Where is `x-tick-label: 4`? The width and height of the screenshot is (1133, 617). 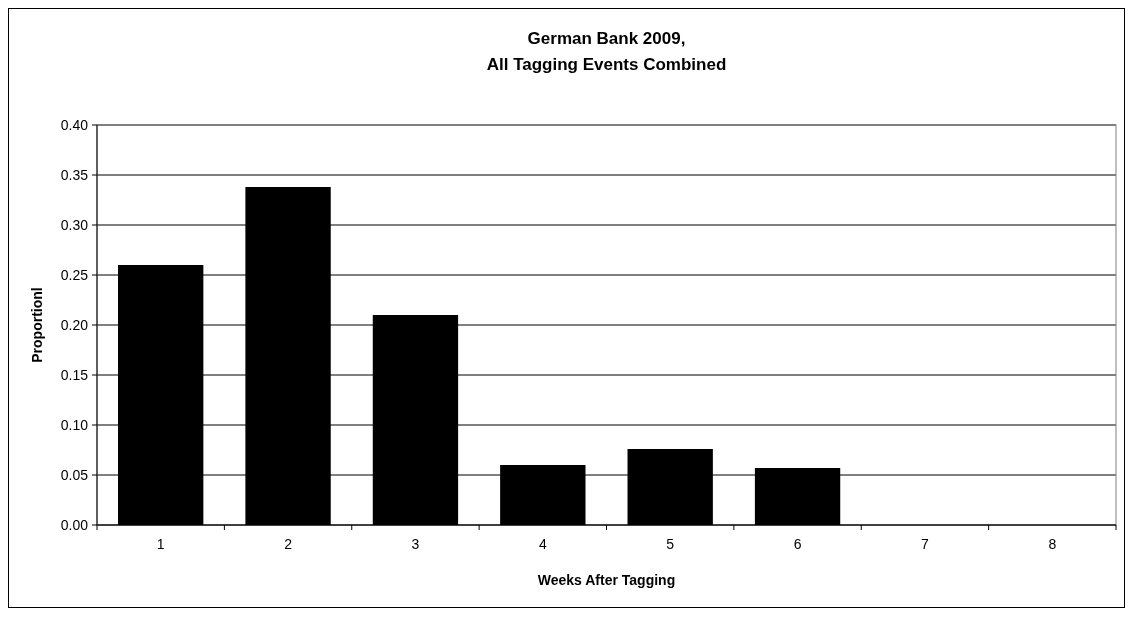
x-tick-label: 4 is located at coordinates (542, 544).